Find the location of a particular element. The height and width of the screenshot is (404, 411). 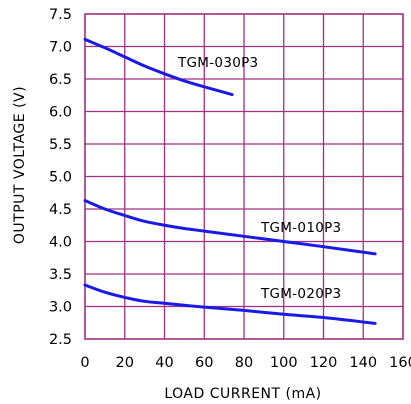

y-tick-label: 4.0 is located at coordinates (60, 243).